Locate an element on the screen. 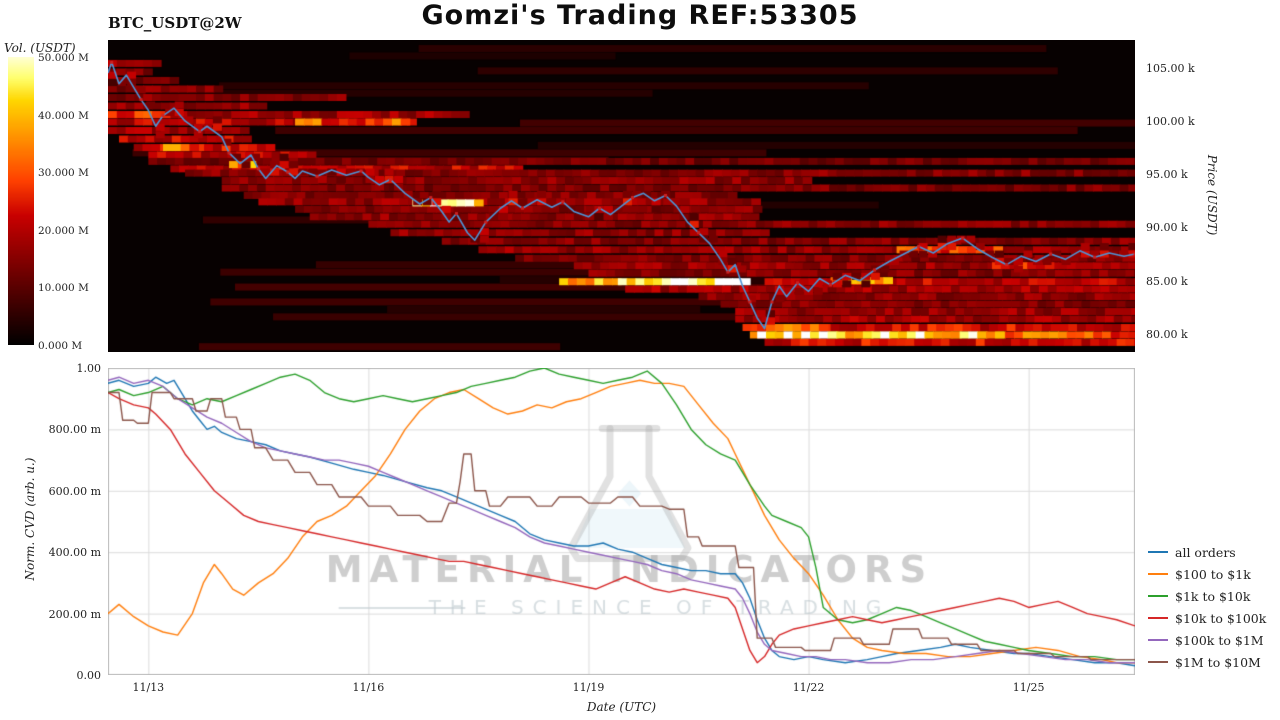  legend-item: $100 to $1k is located at coordinates (1207, 574).